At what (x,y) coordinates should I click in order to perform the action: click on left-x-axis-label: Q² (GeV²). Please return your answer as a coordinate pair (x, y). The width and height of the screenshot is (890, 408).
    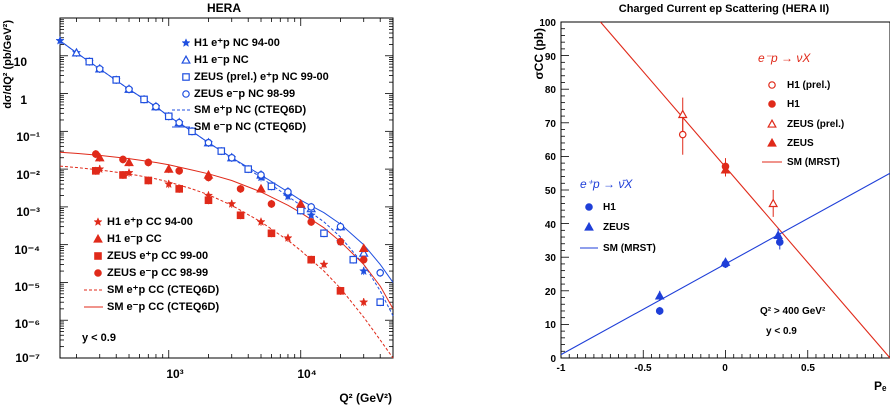
    Looking at the image, I should click on (365, 398).